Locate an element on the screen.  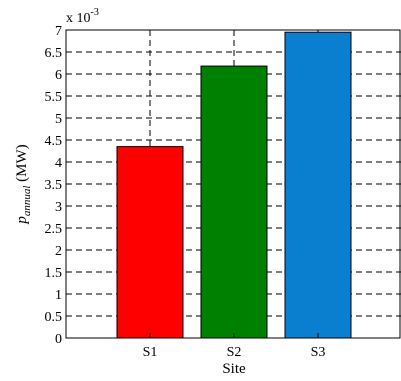
y-axis-ticks: 0 0.5 1 1.5 2 2.5 3 3.5 4 4.5 5 5.5 6 6.5 7 is located at coordinates (58, 185).